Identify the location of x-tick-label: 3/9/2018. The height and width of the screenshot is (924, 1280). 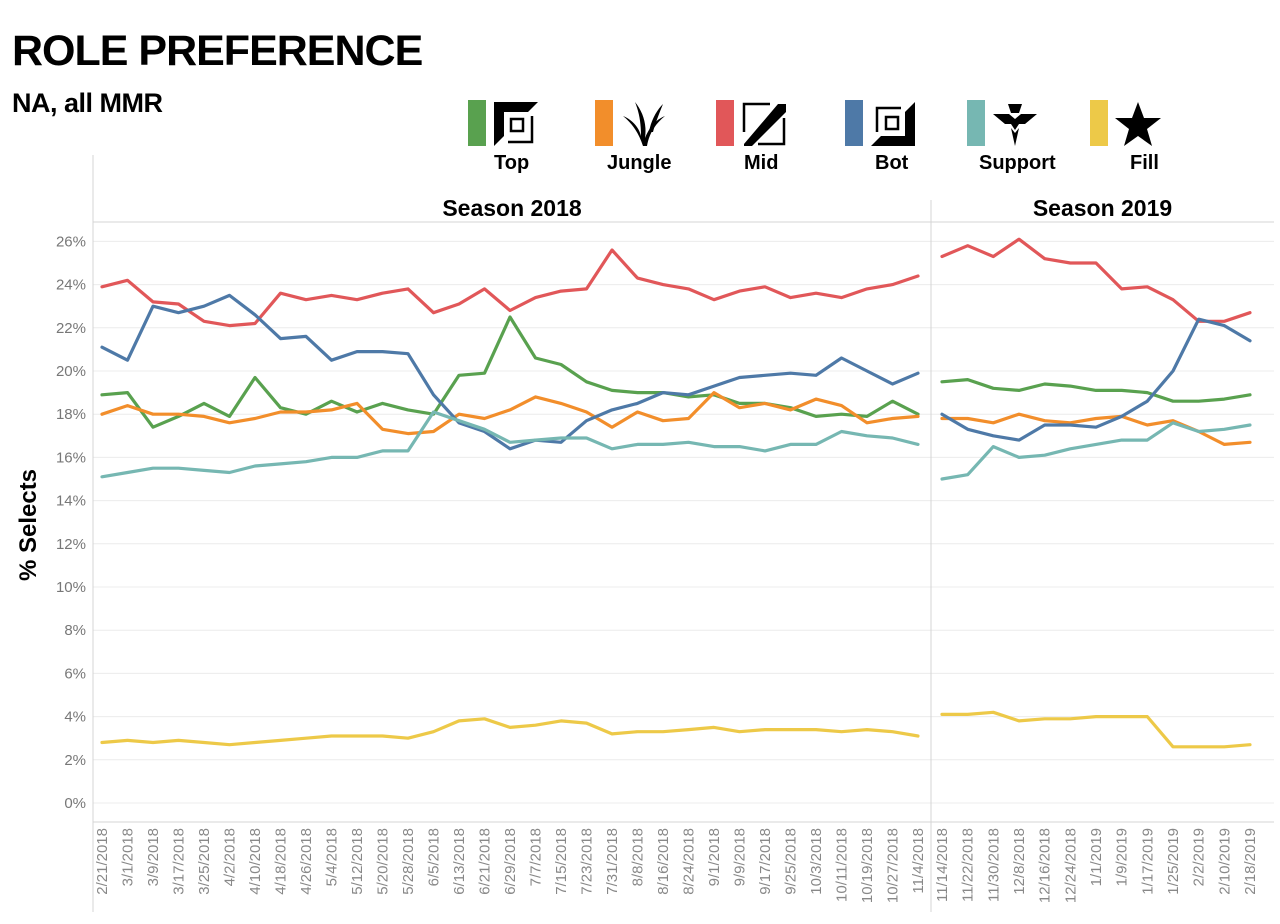
(153, 857).